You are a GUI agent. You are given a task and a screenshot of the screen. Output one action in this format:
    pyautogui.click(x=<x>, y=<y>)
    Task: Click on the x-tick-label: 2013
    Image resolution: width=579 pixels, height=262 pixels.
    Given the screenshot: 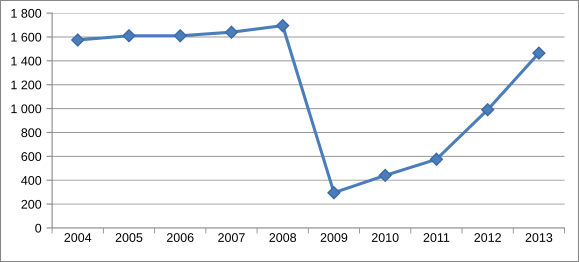 What is the action you would take?
    pyautogui.click(x=539, y=237)
    